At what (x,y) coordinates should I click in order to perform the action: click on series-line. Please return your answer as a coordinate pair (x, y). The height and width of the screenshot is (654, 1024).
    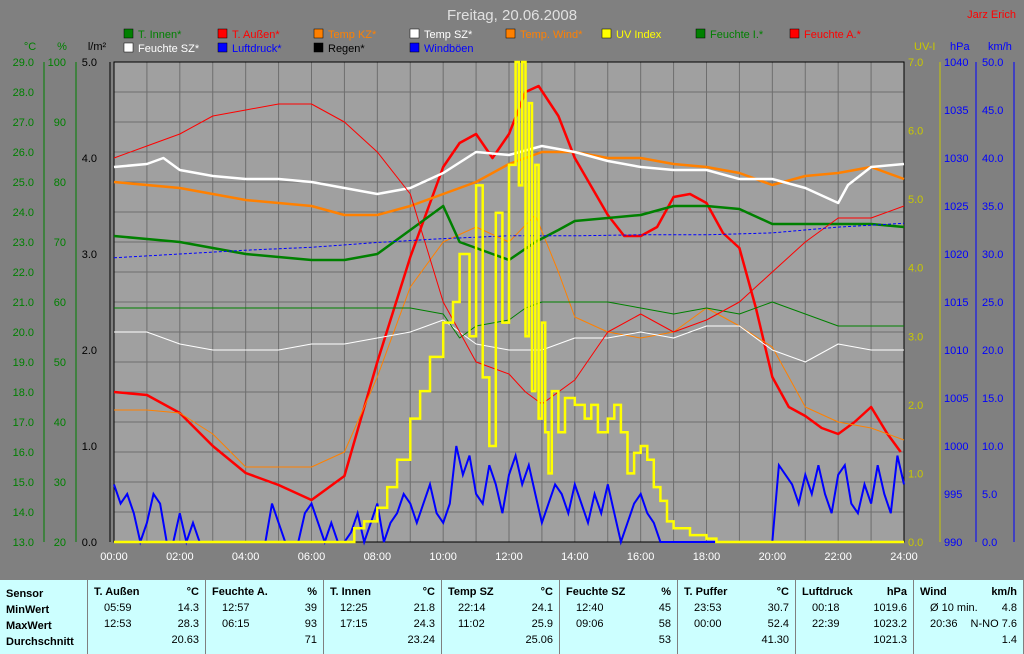
    Looking at the image, I should click on (509, 183).